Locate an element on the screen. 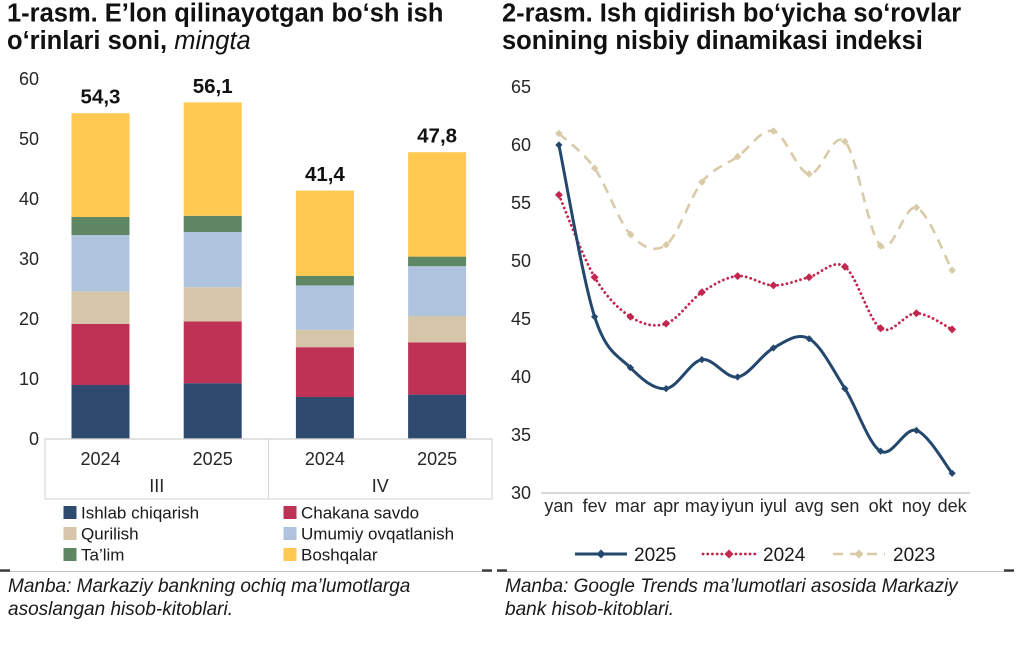 This screenshot has width=1024, height=648. svg-text: 47,8 is located at coordinates (437, 136).